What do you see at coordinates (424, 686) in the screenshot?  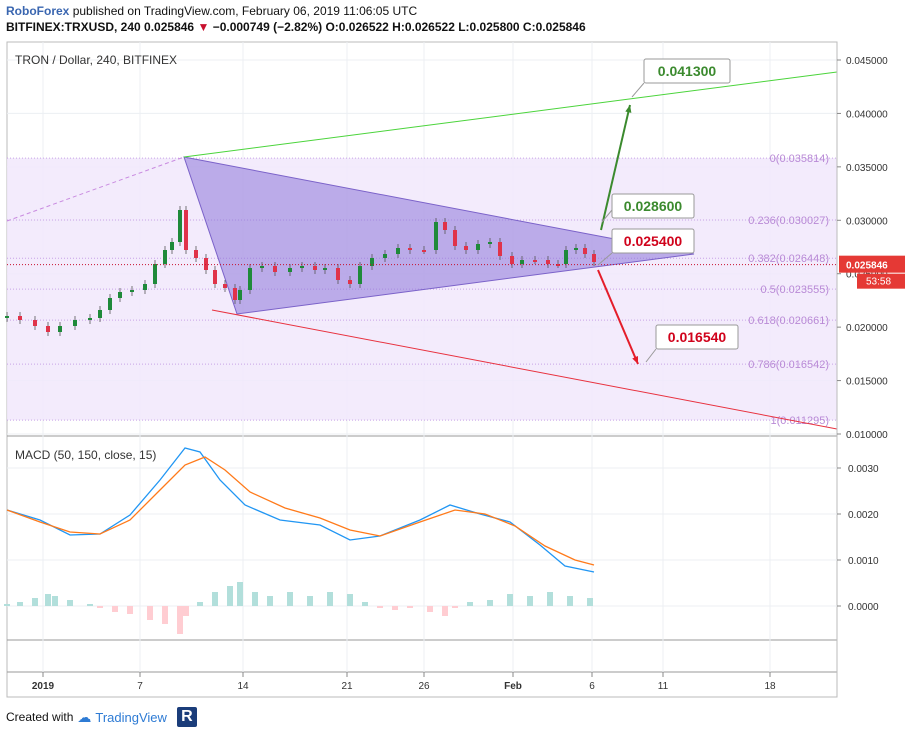 I see `time-tick-label: 26` at bounding box center [424, 686].